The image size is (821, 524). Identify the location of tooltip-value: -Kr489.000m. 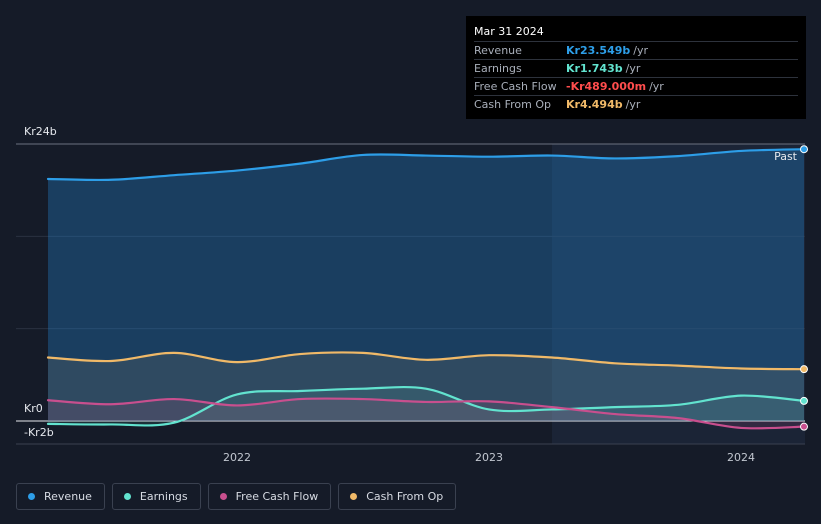
(606, 86).